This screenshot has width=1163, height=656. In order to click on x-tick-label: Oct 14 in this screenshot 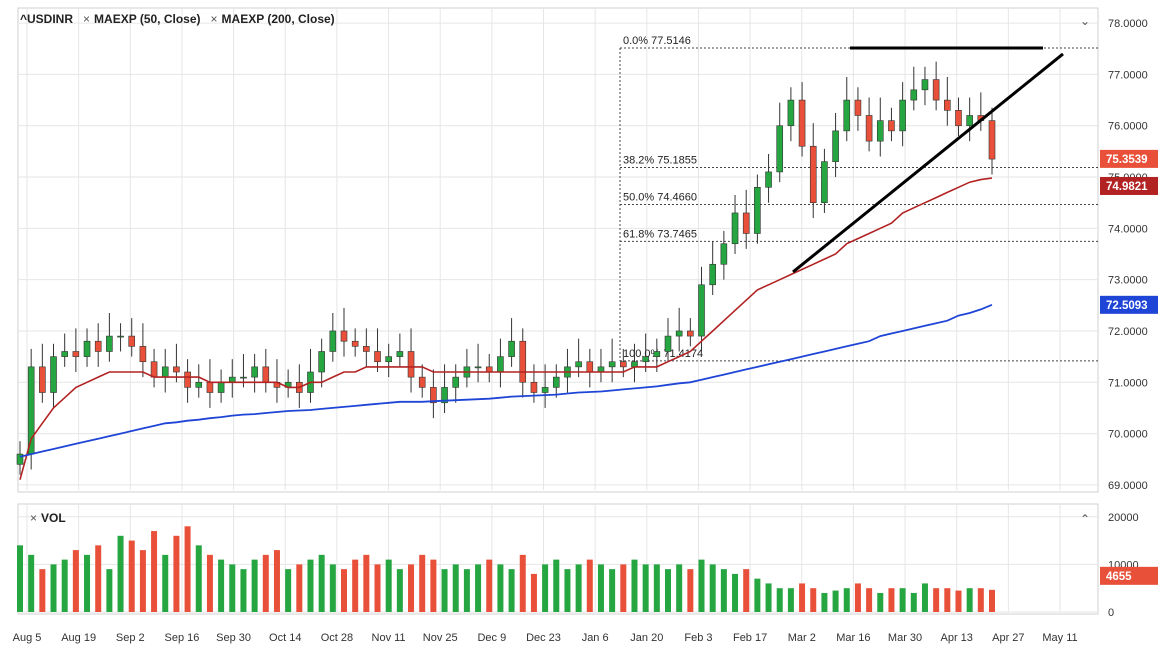, I will do `click(285, 638)`.